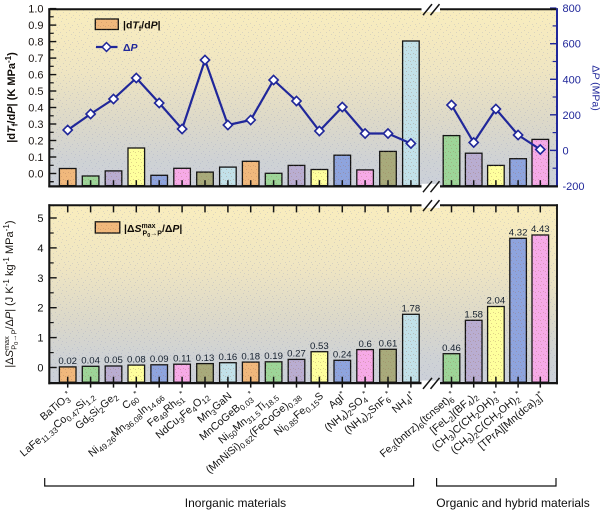 Image resolution: width=600 pixels, height=513 pixels. What do you see at coordinates (90, 361) in the screenshot?
I see `svg-text: 0.04` at bounding box center [90, 361].